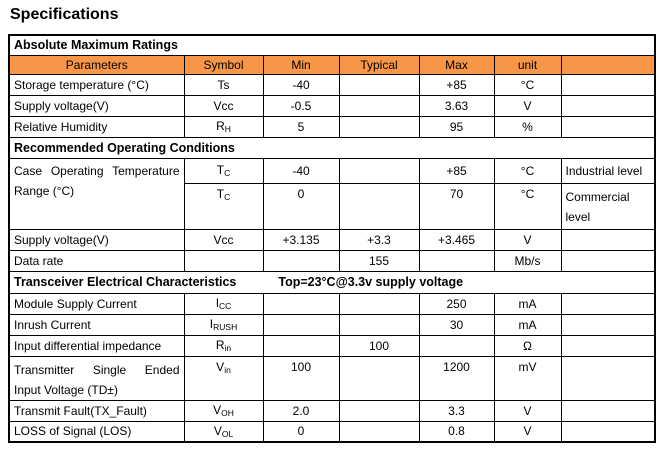 This screenshot has height=452, width=663. I want to click on unit-cell: mV, so click(527, 378).